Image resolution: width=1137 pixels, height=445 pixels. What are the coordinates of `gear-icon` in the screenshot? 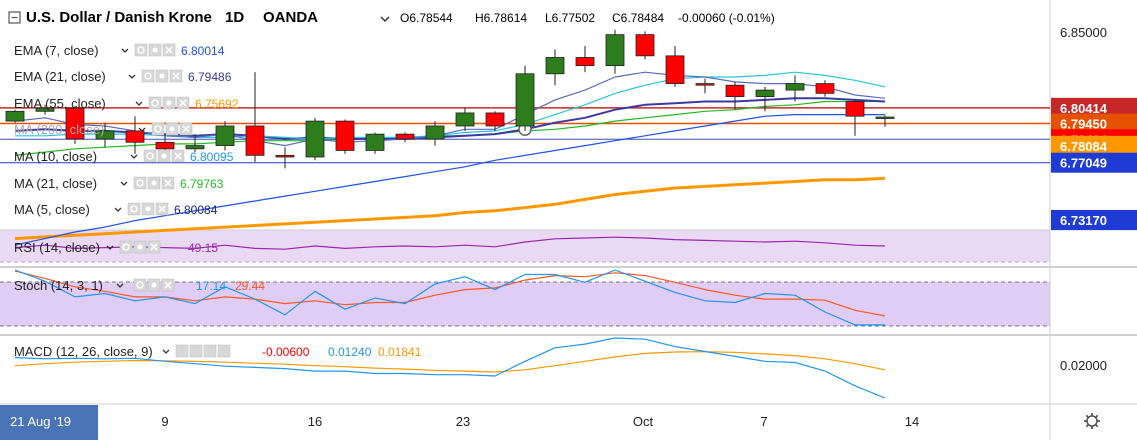 It's located at (1092, 421).